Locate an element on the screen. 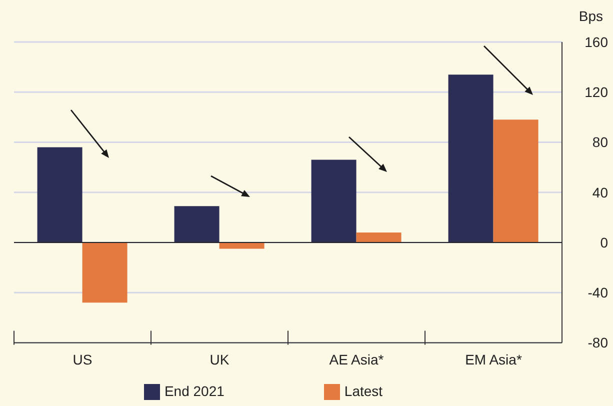  y-axis-title: Bps is located at coordinates (590, 16).